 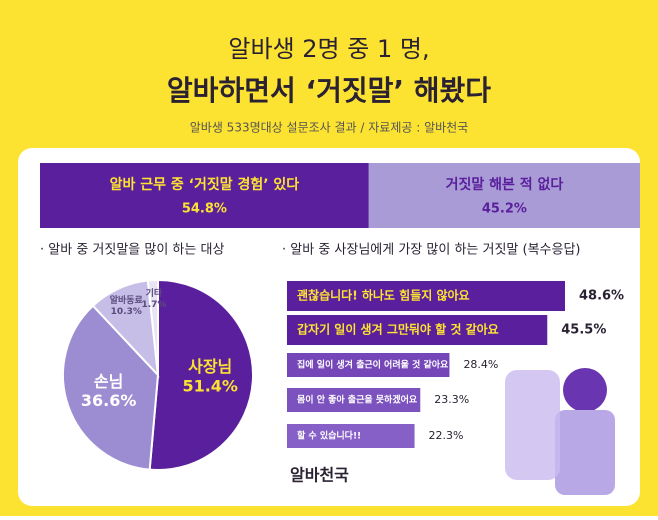 I want to click on bar-label: 괜찮습니다! 하나도 힘들지 않아요, so click(x=383, y=295).